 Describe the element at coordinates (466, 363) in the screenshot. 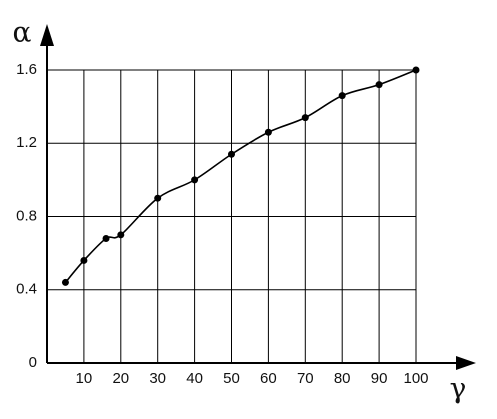

I see `x-arrow` at that location.